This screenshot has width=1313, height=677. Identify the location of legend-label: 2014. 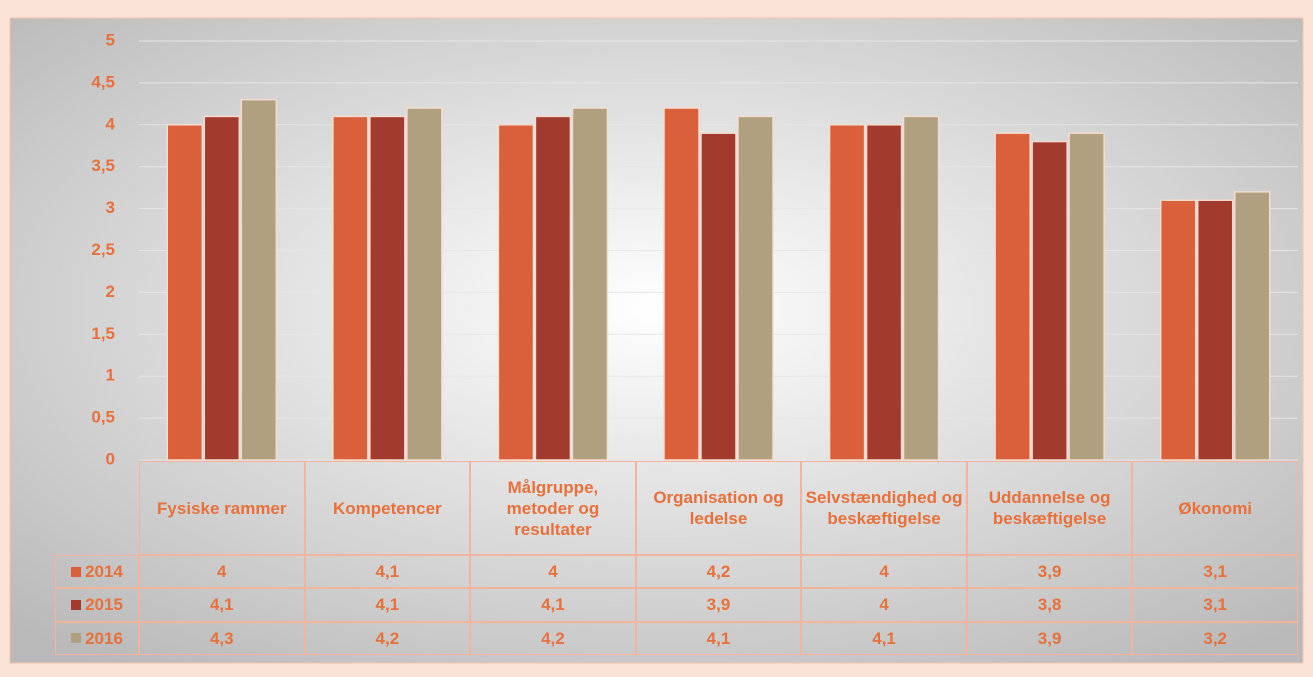
(104, 572).